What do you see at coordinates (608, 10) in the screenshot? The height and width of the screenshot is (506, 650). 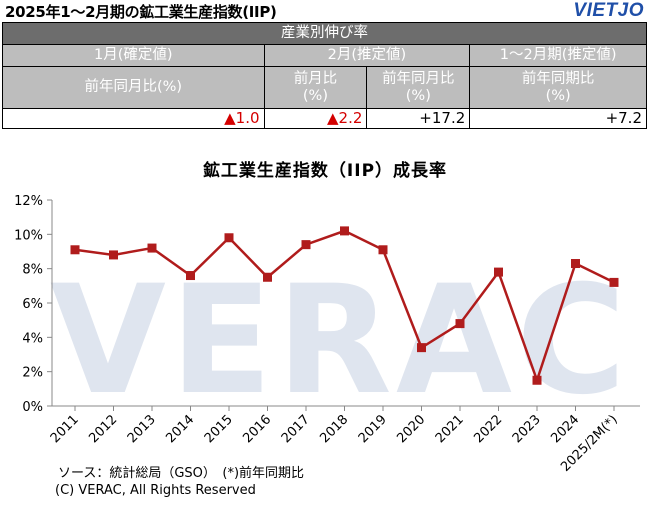 I see `brand-logo: VIETJO` at bounding box center [608, 10].